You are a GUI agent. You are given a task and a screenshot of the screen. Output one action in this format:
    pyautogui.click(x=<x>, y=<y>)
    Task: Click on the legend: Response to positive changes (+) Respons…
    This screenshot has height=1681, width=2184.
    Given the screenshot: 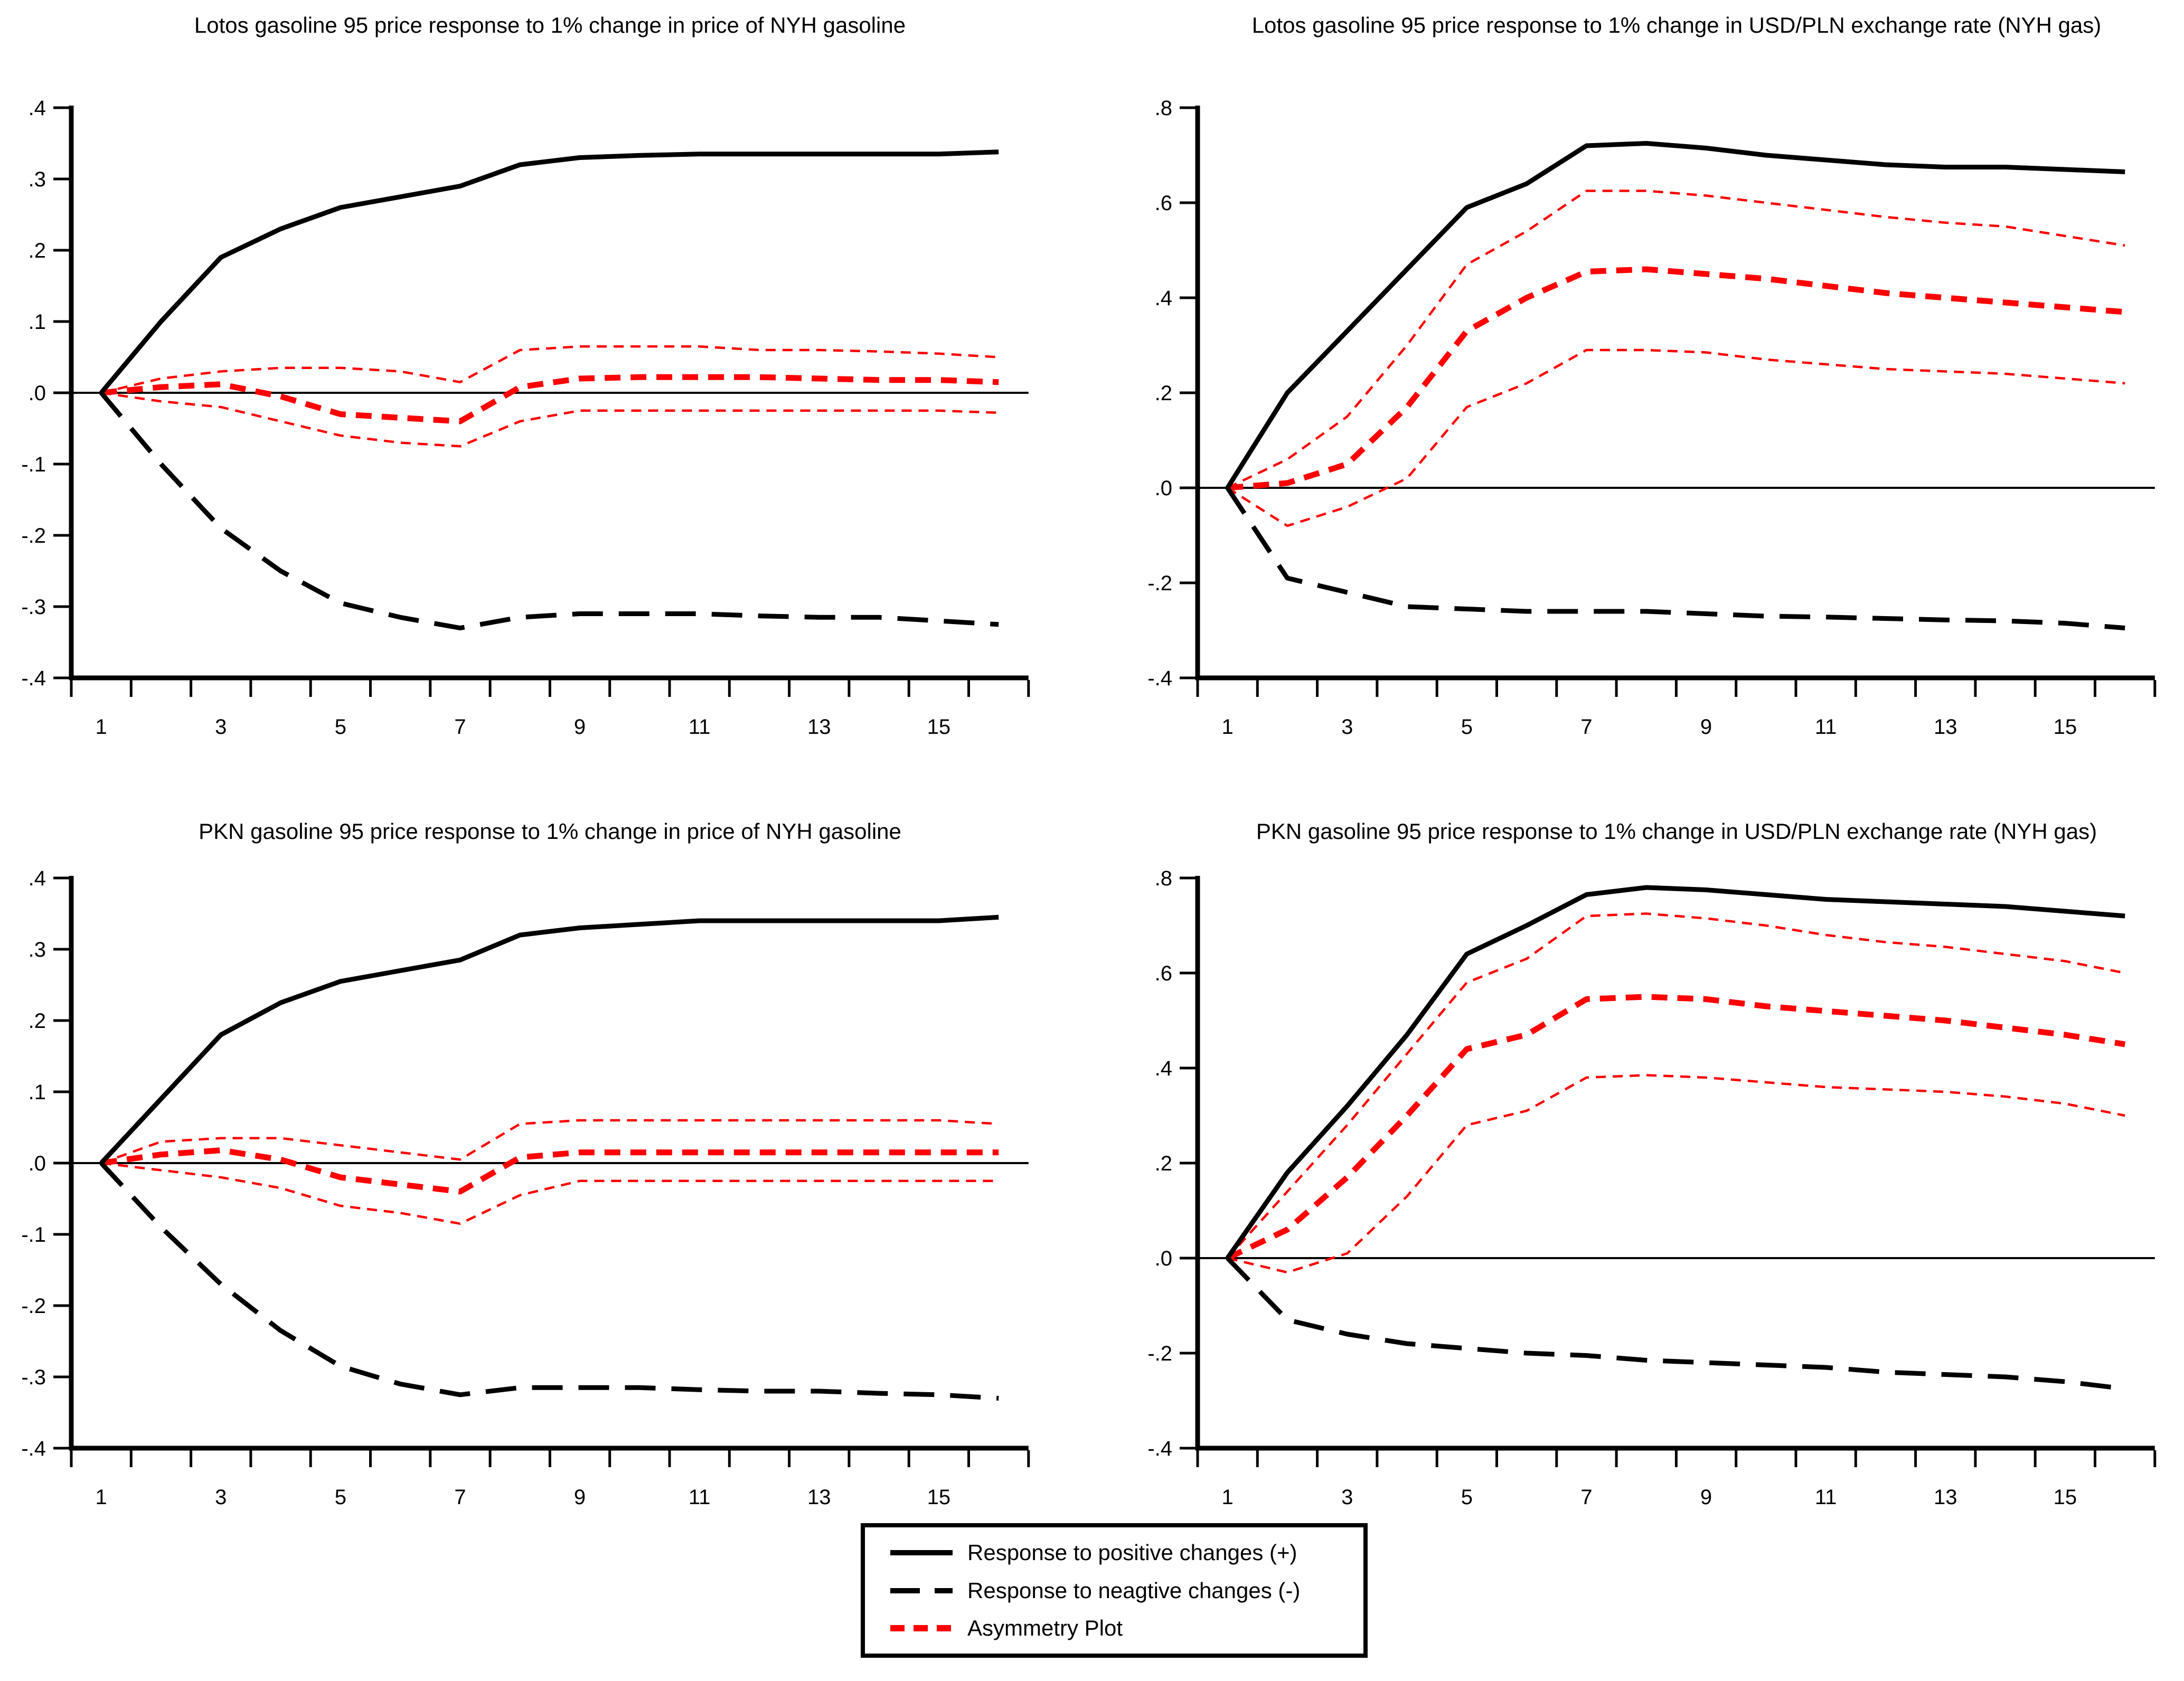 What is the action you would take?
    pyautogui.click(x=1114, y=1590)
    